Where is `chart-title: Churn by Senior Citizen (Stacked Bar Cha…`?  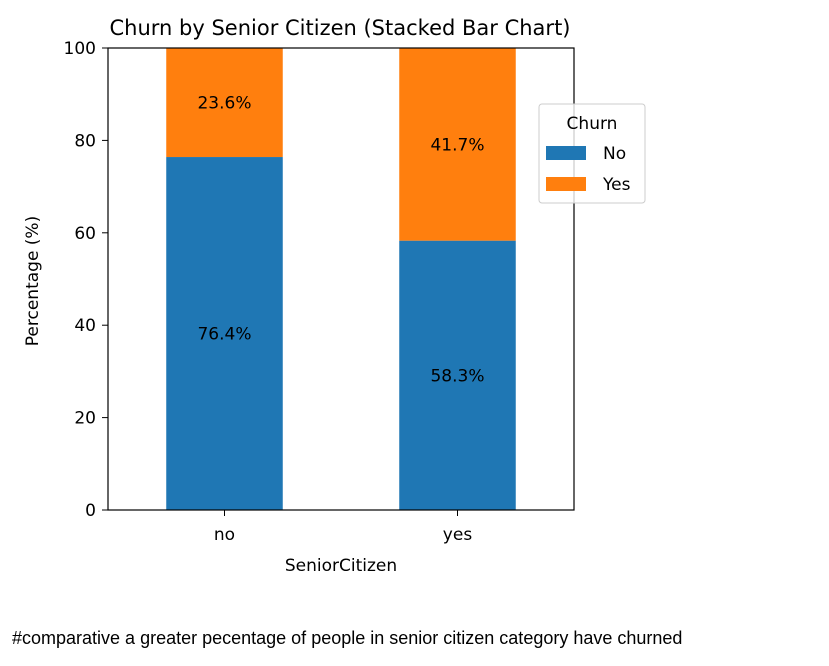 chart-title: Churn by Senior Citizen (Stacked Bar Cha… is located at coordinates (339, 28).